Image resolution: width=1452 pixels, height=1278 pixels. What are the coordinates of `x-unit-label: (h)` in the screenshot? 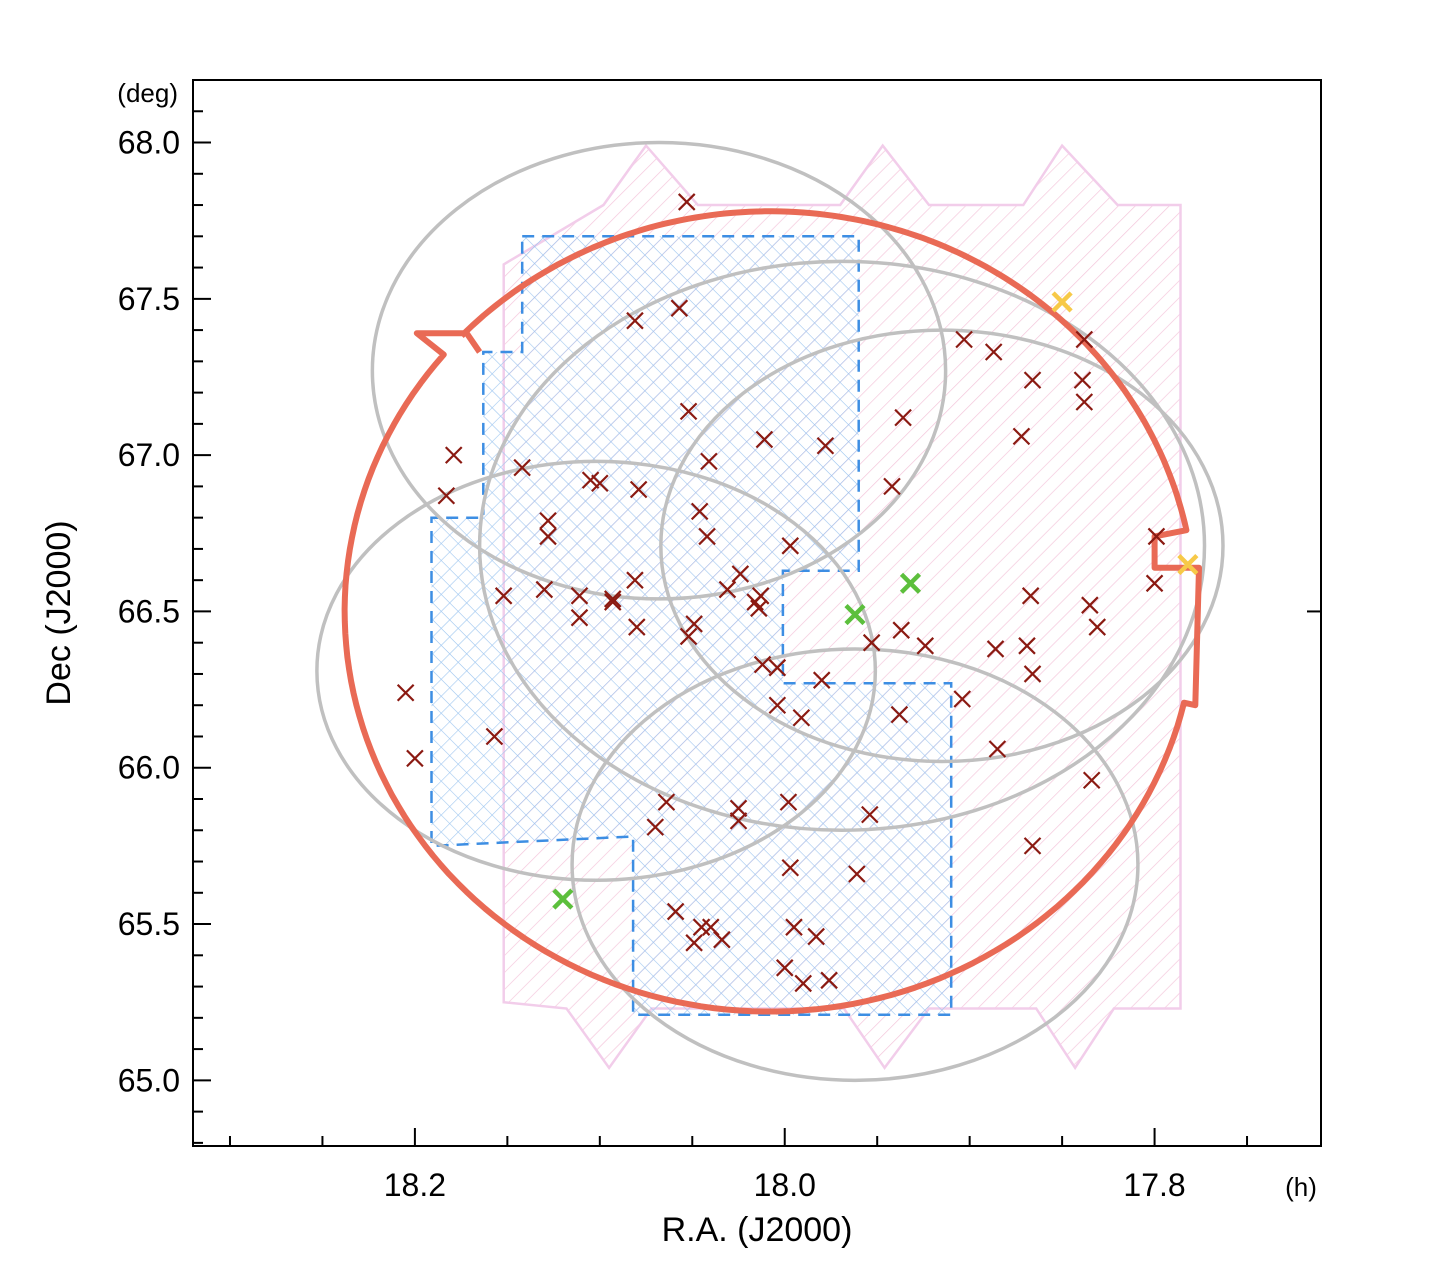 It's located at (1301, 1187).